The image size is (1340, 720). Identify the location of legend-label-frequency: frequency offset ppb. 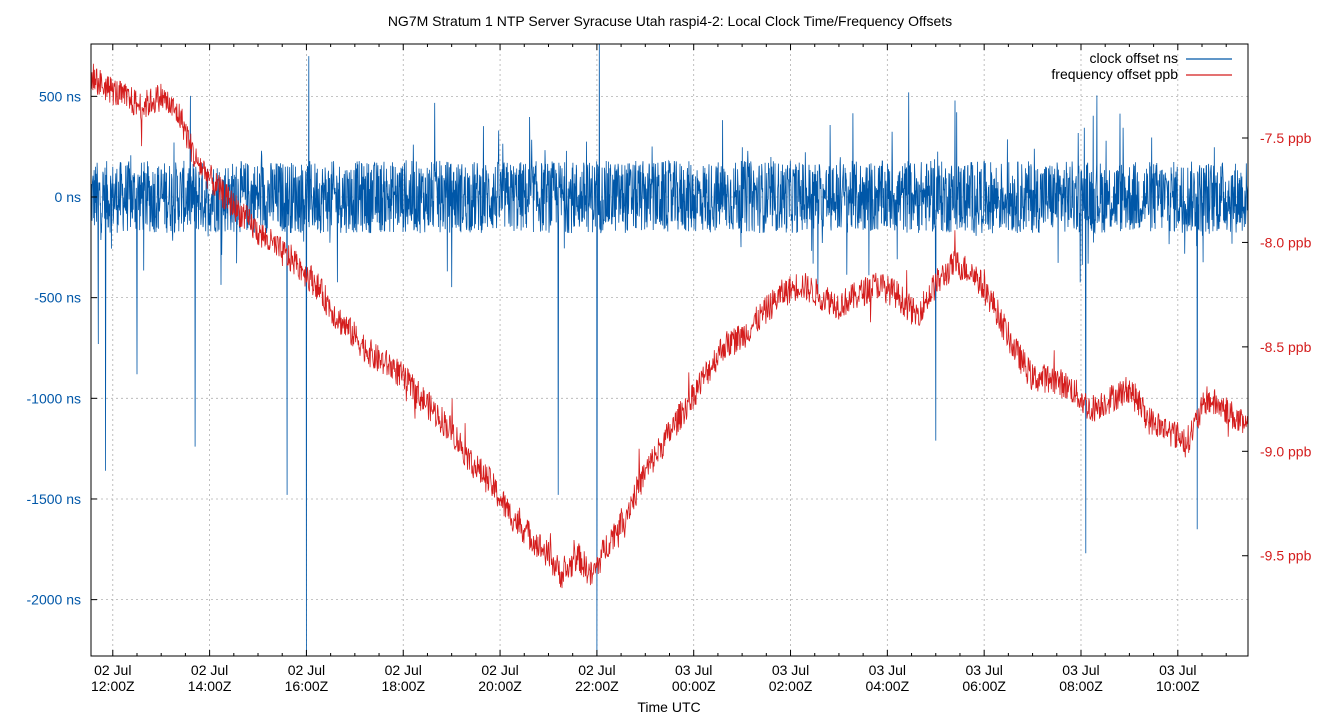
(1114, 74).